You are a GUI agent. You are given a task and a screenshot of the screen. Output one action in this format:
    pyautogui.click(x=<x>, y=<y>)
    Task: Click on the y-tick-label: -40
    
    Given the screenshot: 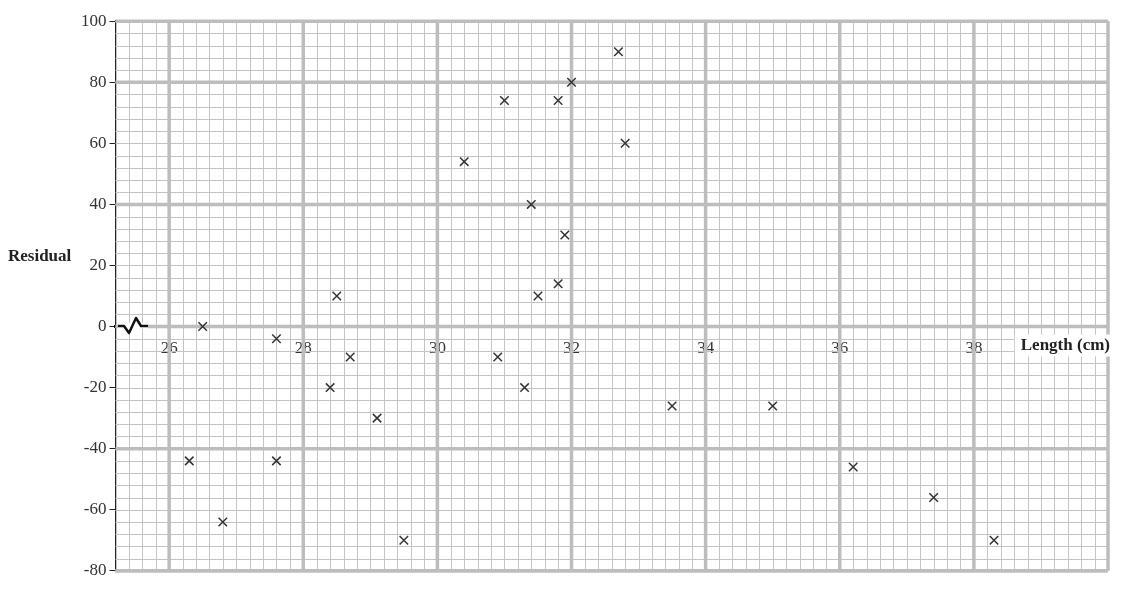 What is the action you would take?
    pyautogui.click(x=95, y=448)
    